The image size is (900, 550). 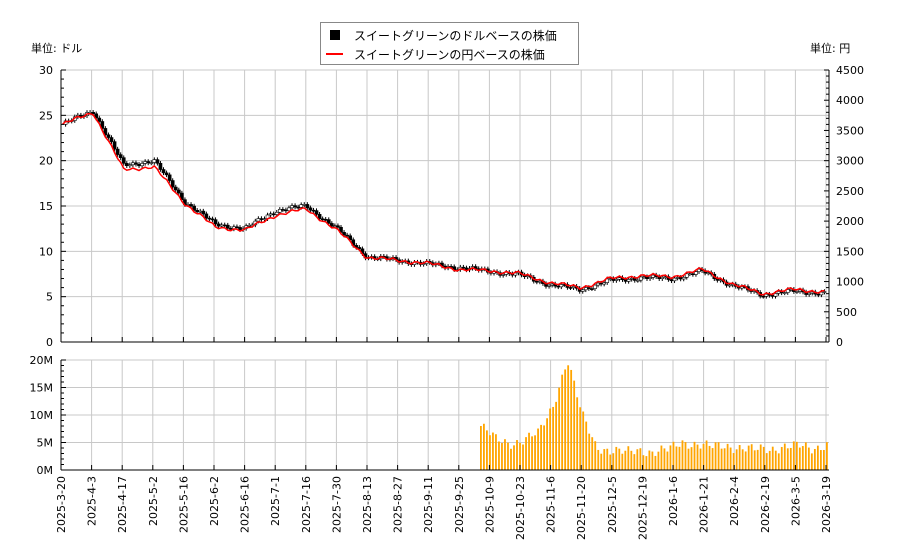 What do you see at coordinates (520, 508) in the screenshot?
I see `svg-text: 2025-10-23` at bounding box center [520, 508].